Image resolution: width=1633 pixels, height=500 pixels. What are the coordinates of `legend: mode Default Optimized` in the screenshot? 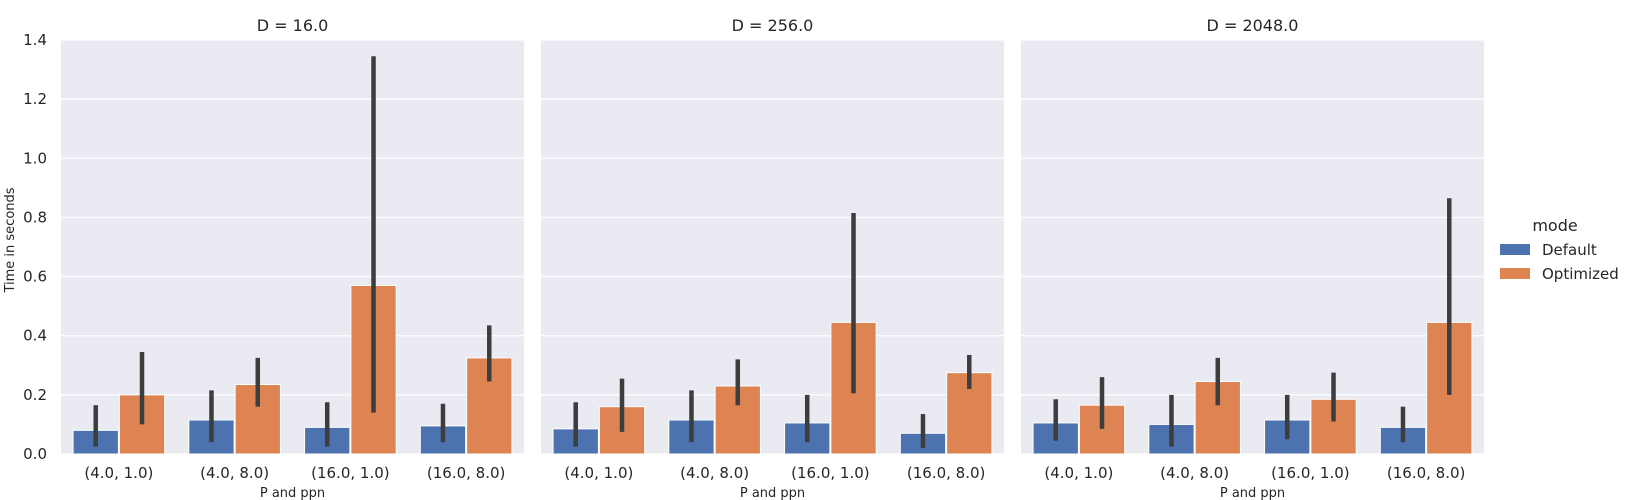 It's located at (1559, 249).